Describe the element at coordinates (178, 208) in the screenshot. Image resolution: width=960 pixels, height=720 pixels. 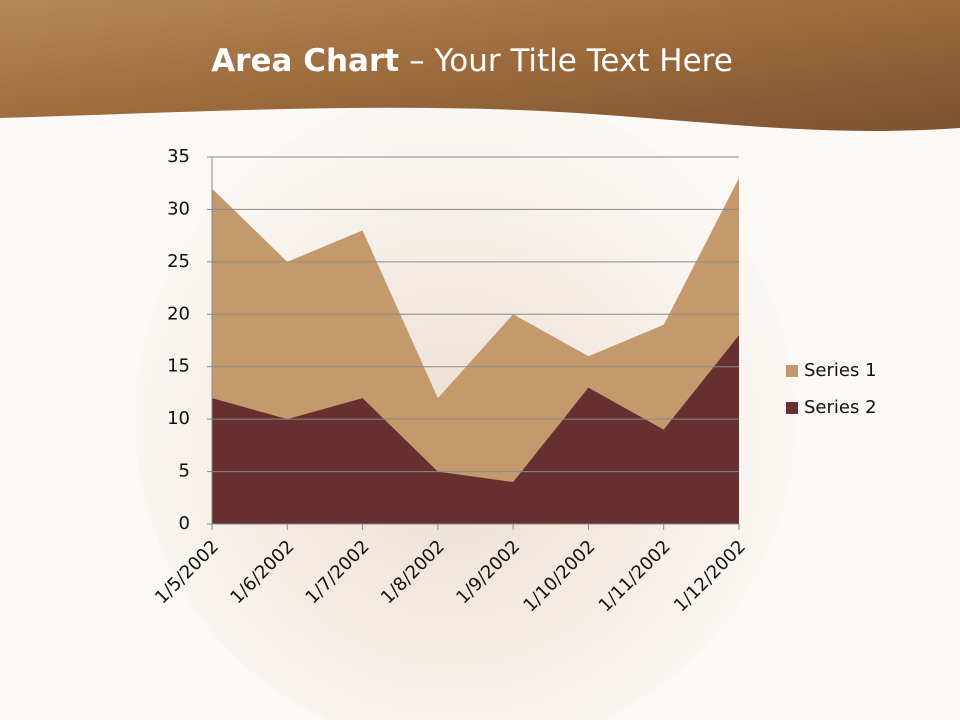
I see `y-tick-label: 30` at that location.